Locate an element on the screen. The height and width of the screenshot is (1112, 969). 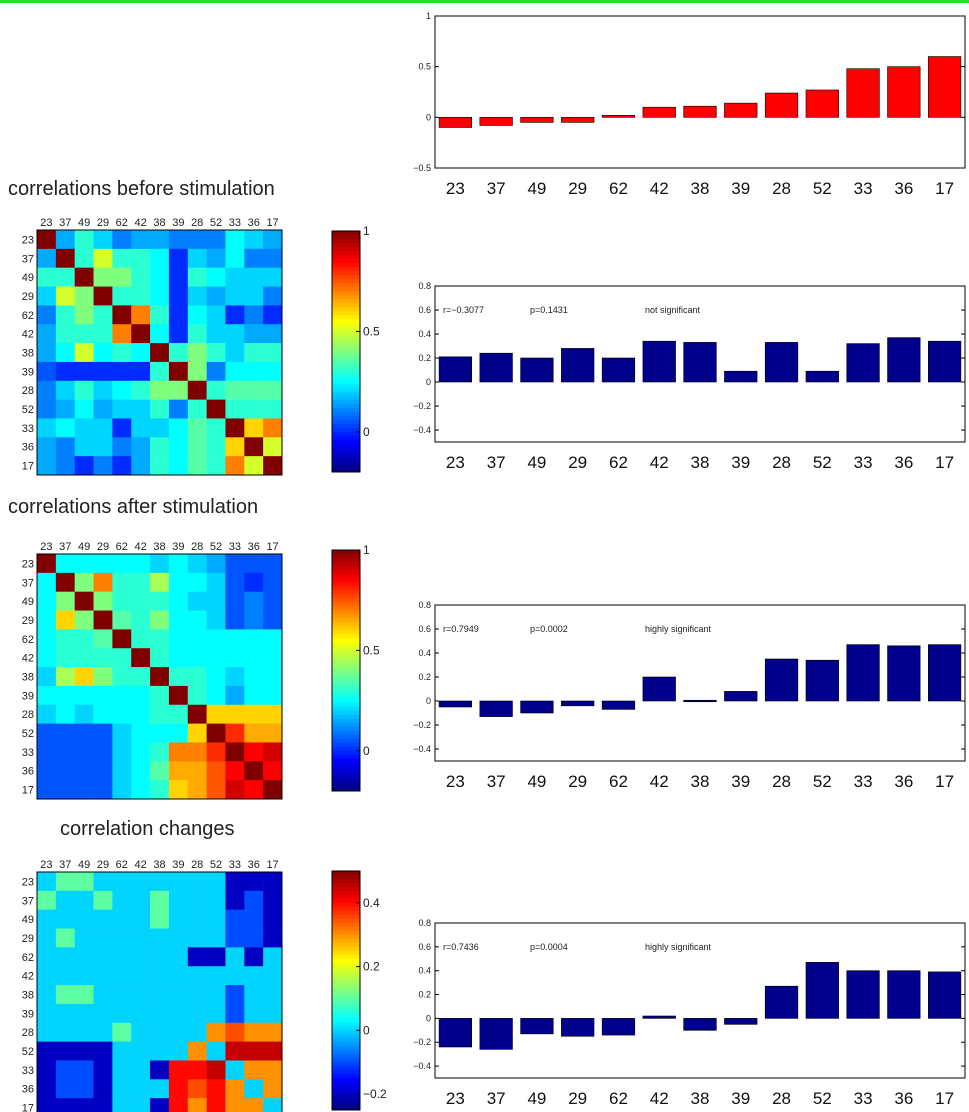
heatmap-col-label: 52 is located at coordinates (216, 865).